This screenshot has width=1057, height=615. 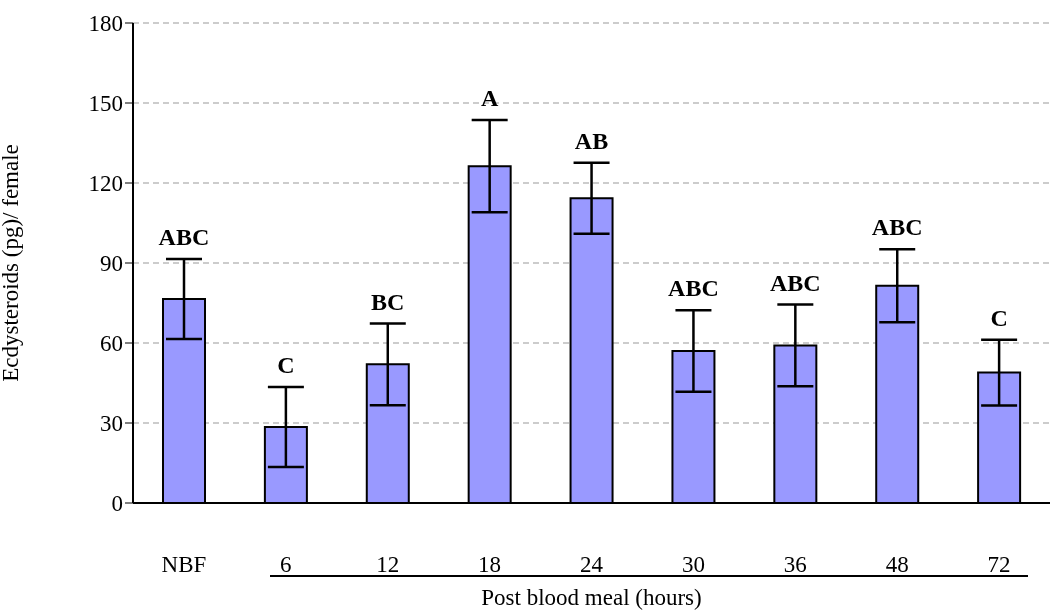 I want to click on y-tick-label: 150, so click(x=105, y=104).